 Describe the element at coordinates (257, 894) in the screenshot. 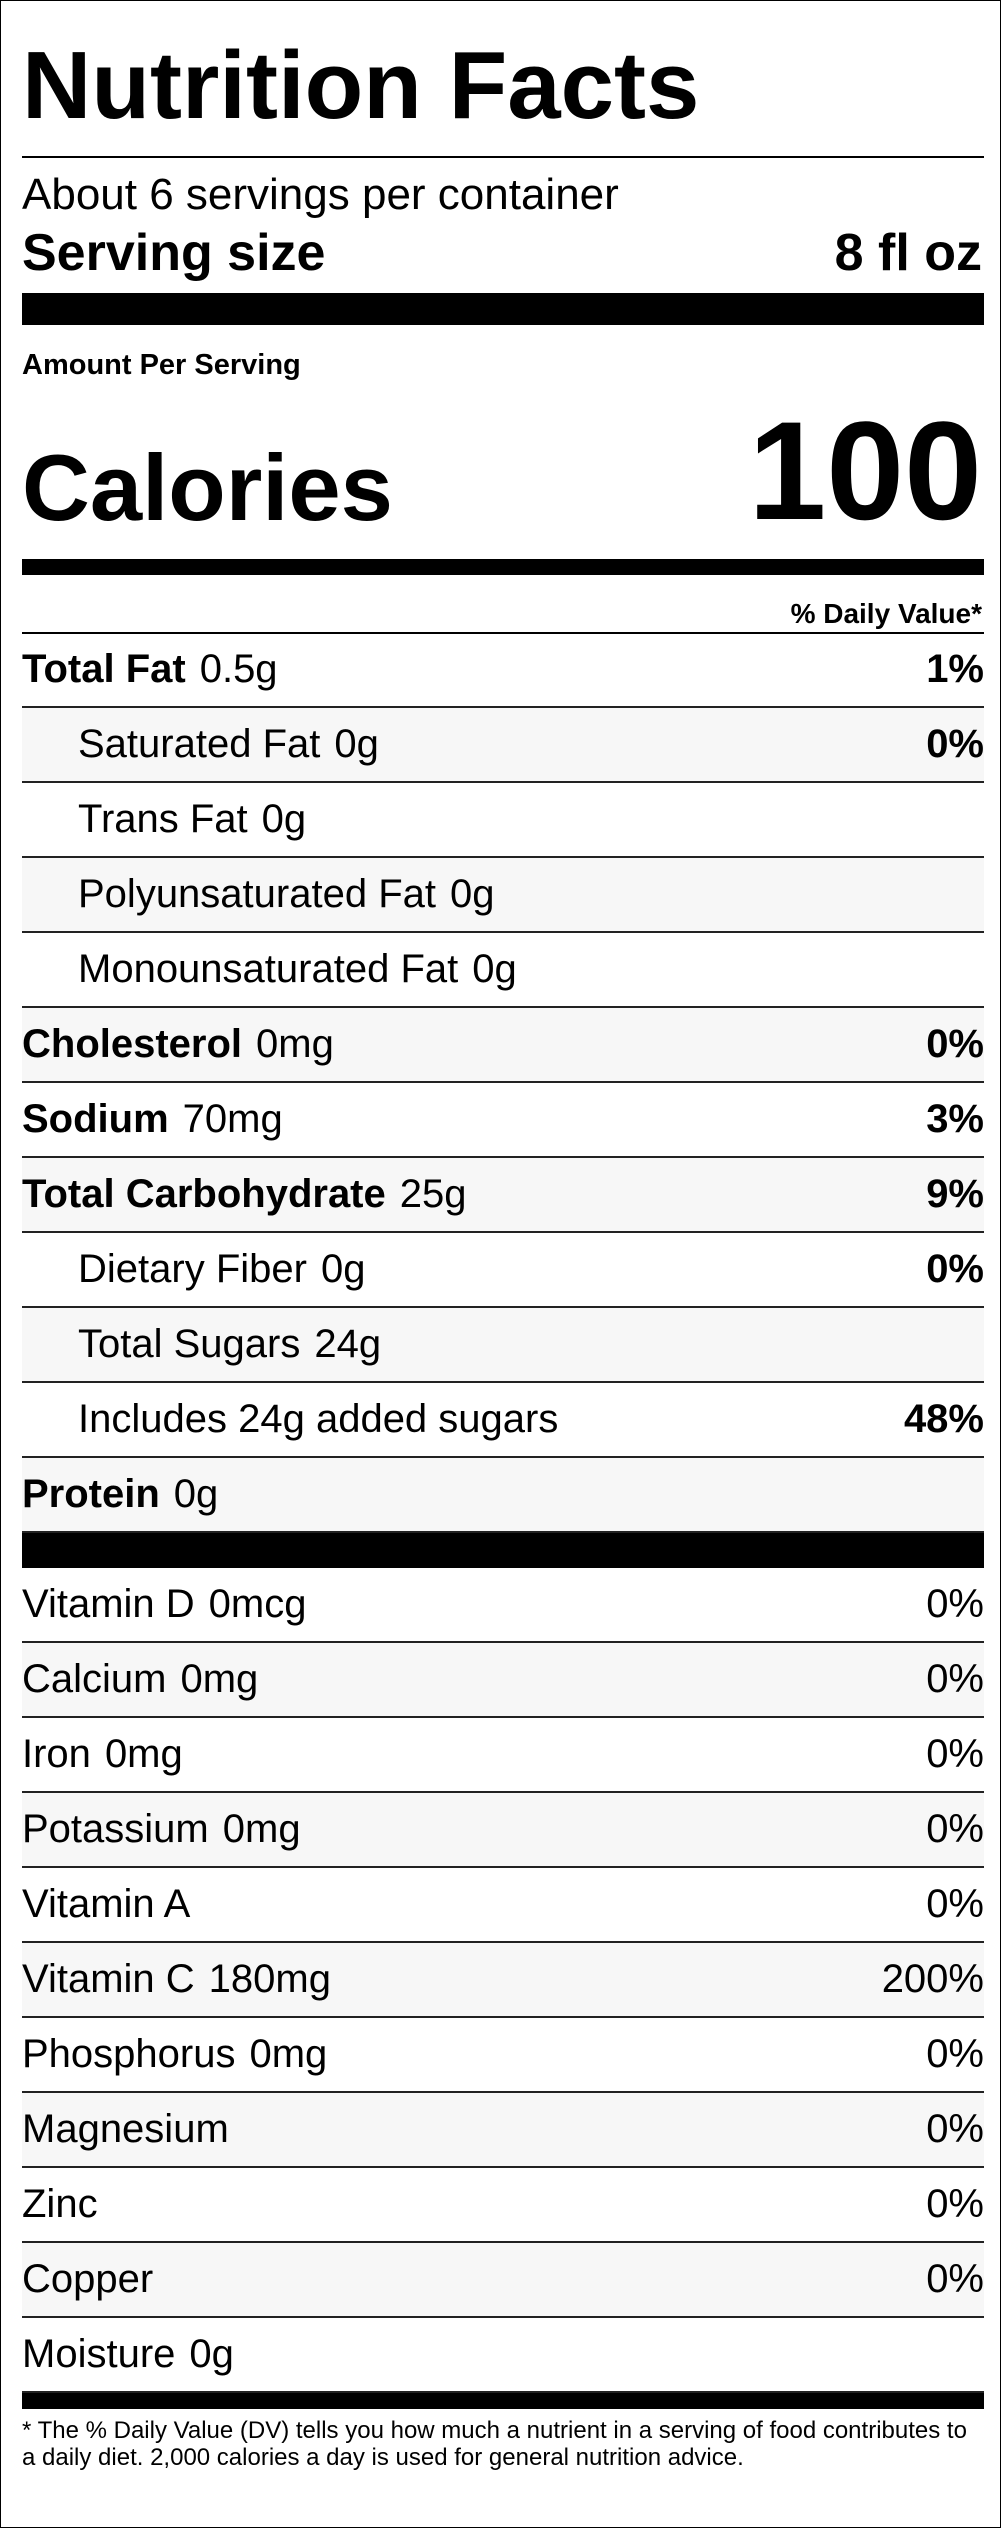

I see `nutrient-name: Polyunsaturated Fat` at that location.